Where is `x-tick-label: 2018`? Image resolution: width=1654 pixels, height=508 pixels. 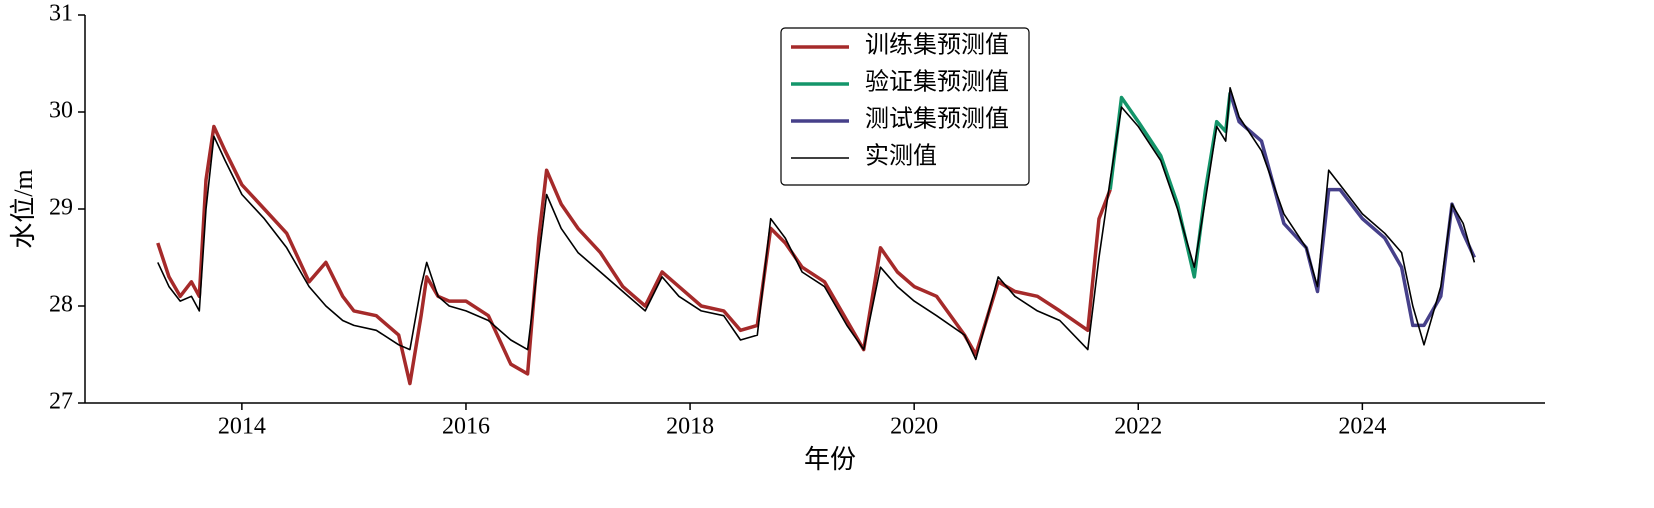
x-tick-label: 2018 is located at coordinates (690, 427).